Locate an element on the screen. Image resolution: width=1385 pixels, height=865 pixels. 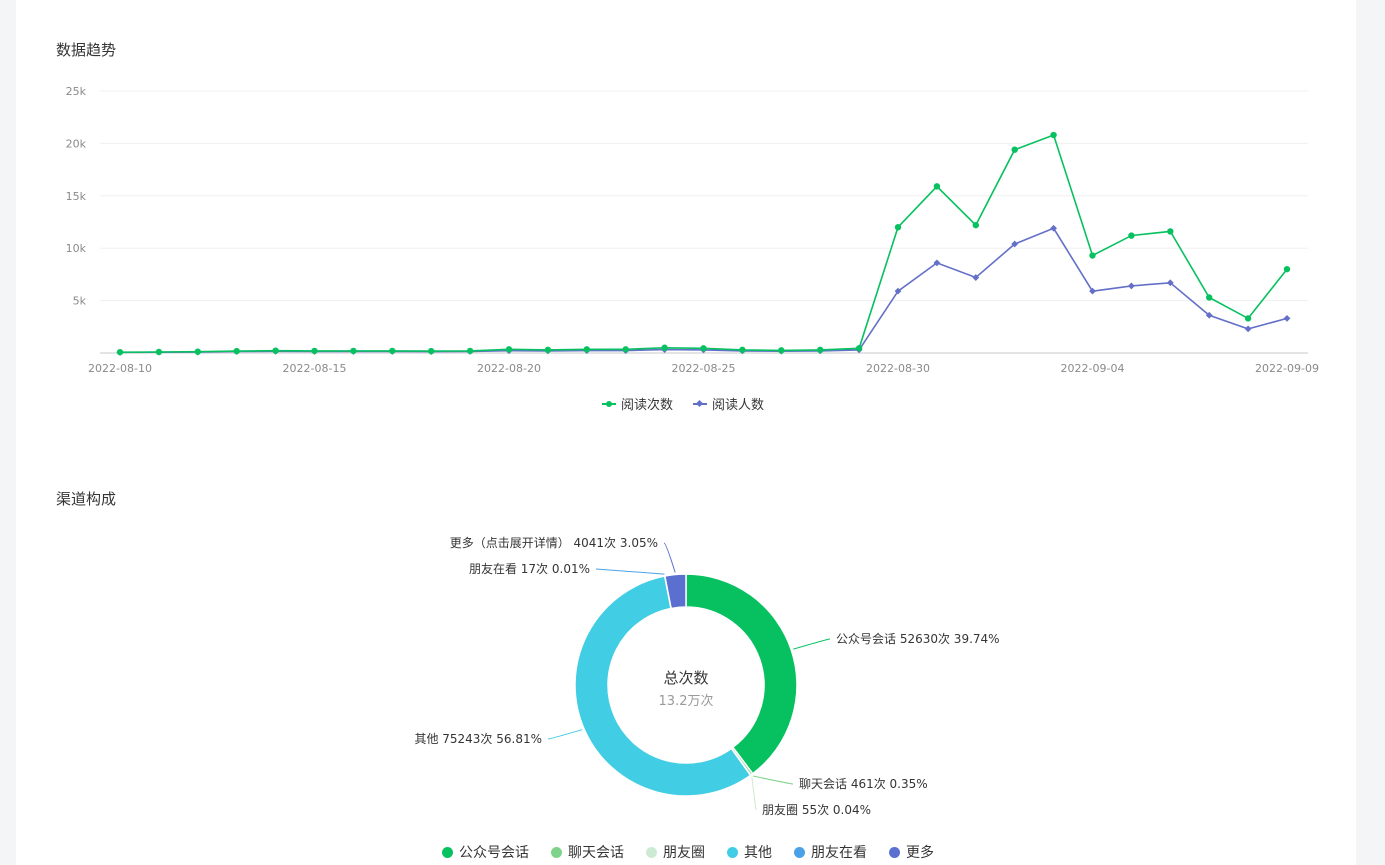
trend-legend: 阅读次数 阅读人数 is located at coordinates (683, 403).